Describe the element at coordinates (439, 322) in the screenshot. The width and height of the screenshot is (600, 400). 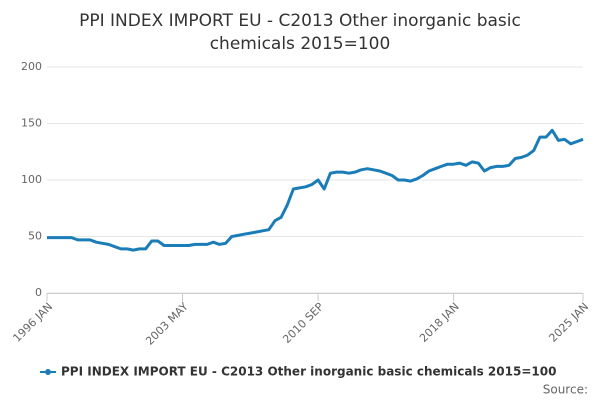
I see `x-tick-label: 2018 JAN` at that location.